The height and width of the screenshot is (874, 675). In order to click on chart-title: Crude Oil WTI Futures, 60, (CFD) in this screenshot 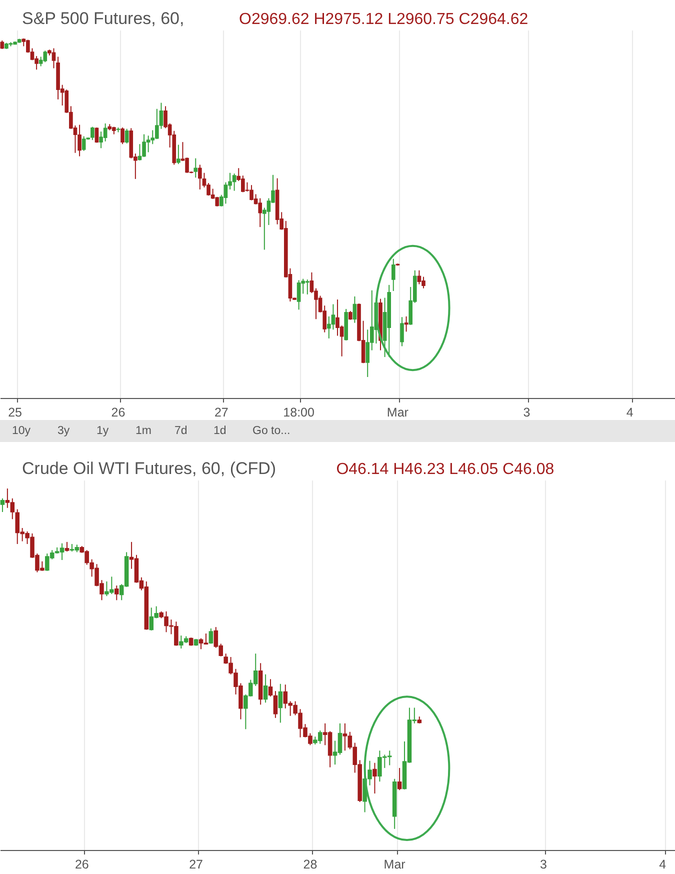, I will do `click(149, 468)`.